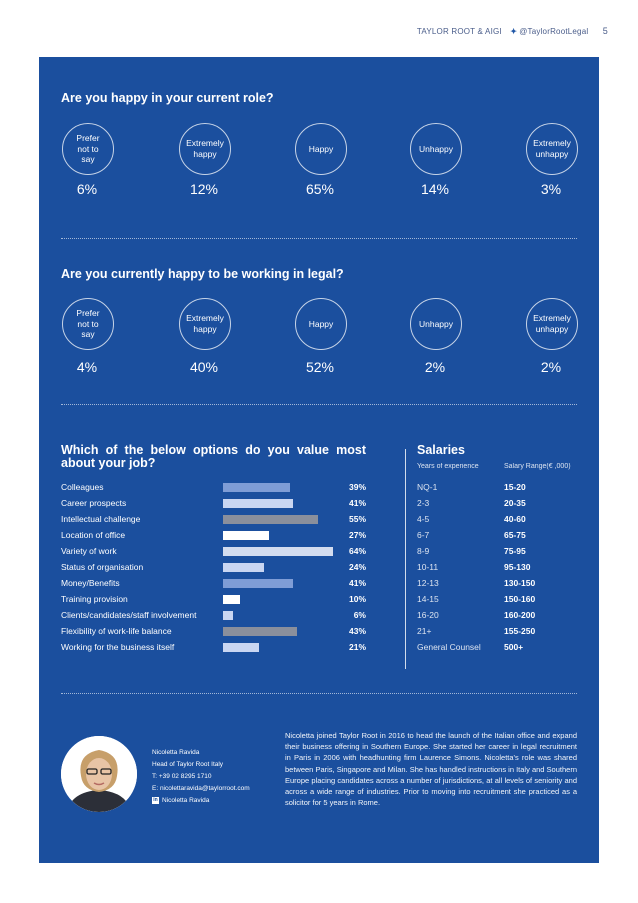 The image size is (638, 903). What do you see at coordinates (551, 189) in the screenshot?
I see `q1-pct: 3%` at bounding box center [551, 189].